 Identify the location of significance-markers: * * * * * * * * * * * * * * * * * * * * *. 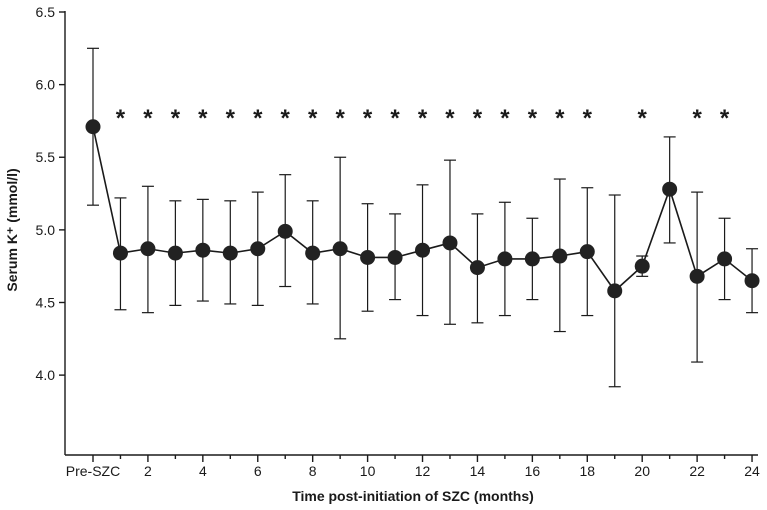
(423, 118).